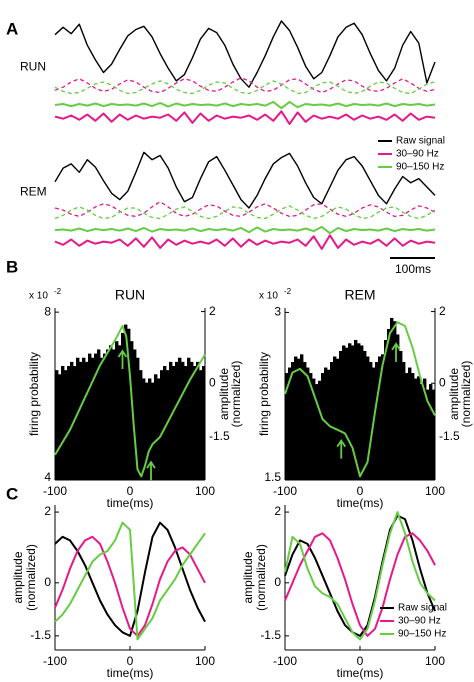  I want to click on y-tick-label: 4, so click(47, 477).